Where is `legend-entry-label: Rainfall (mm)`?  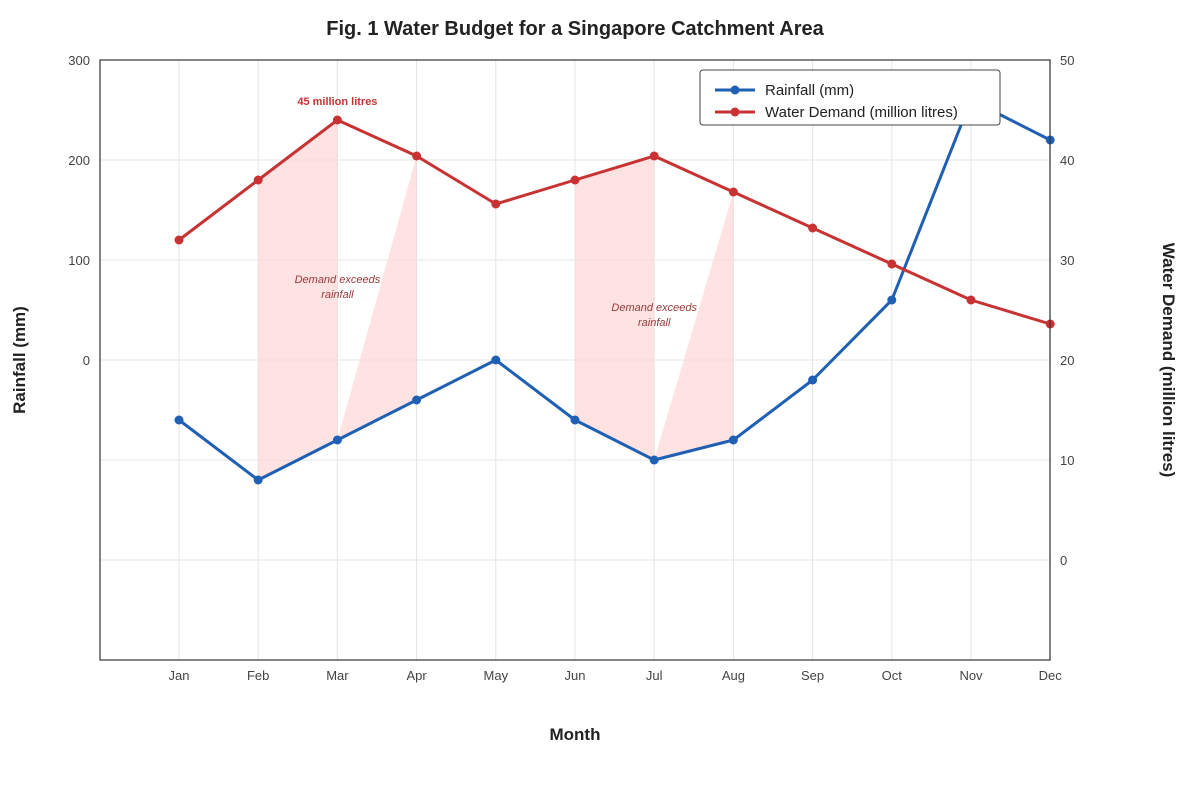
legend-entry-label: Rainfall (mm) is located at coordinates (809, 90).